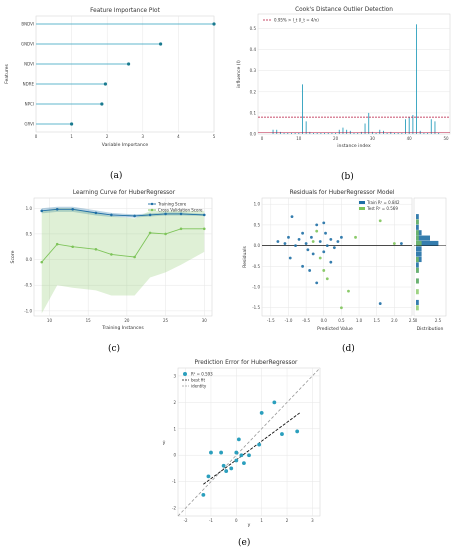  What do you see at coordinates (125, 74) in the screenshot?
I see `panel-a-plot-area` at bounding box center [125, 74].